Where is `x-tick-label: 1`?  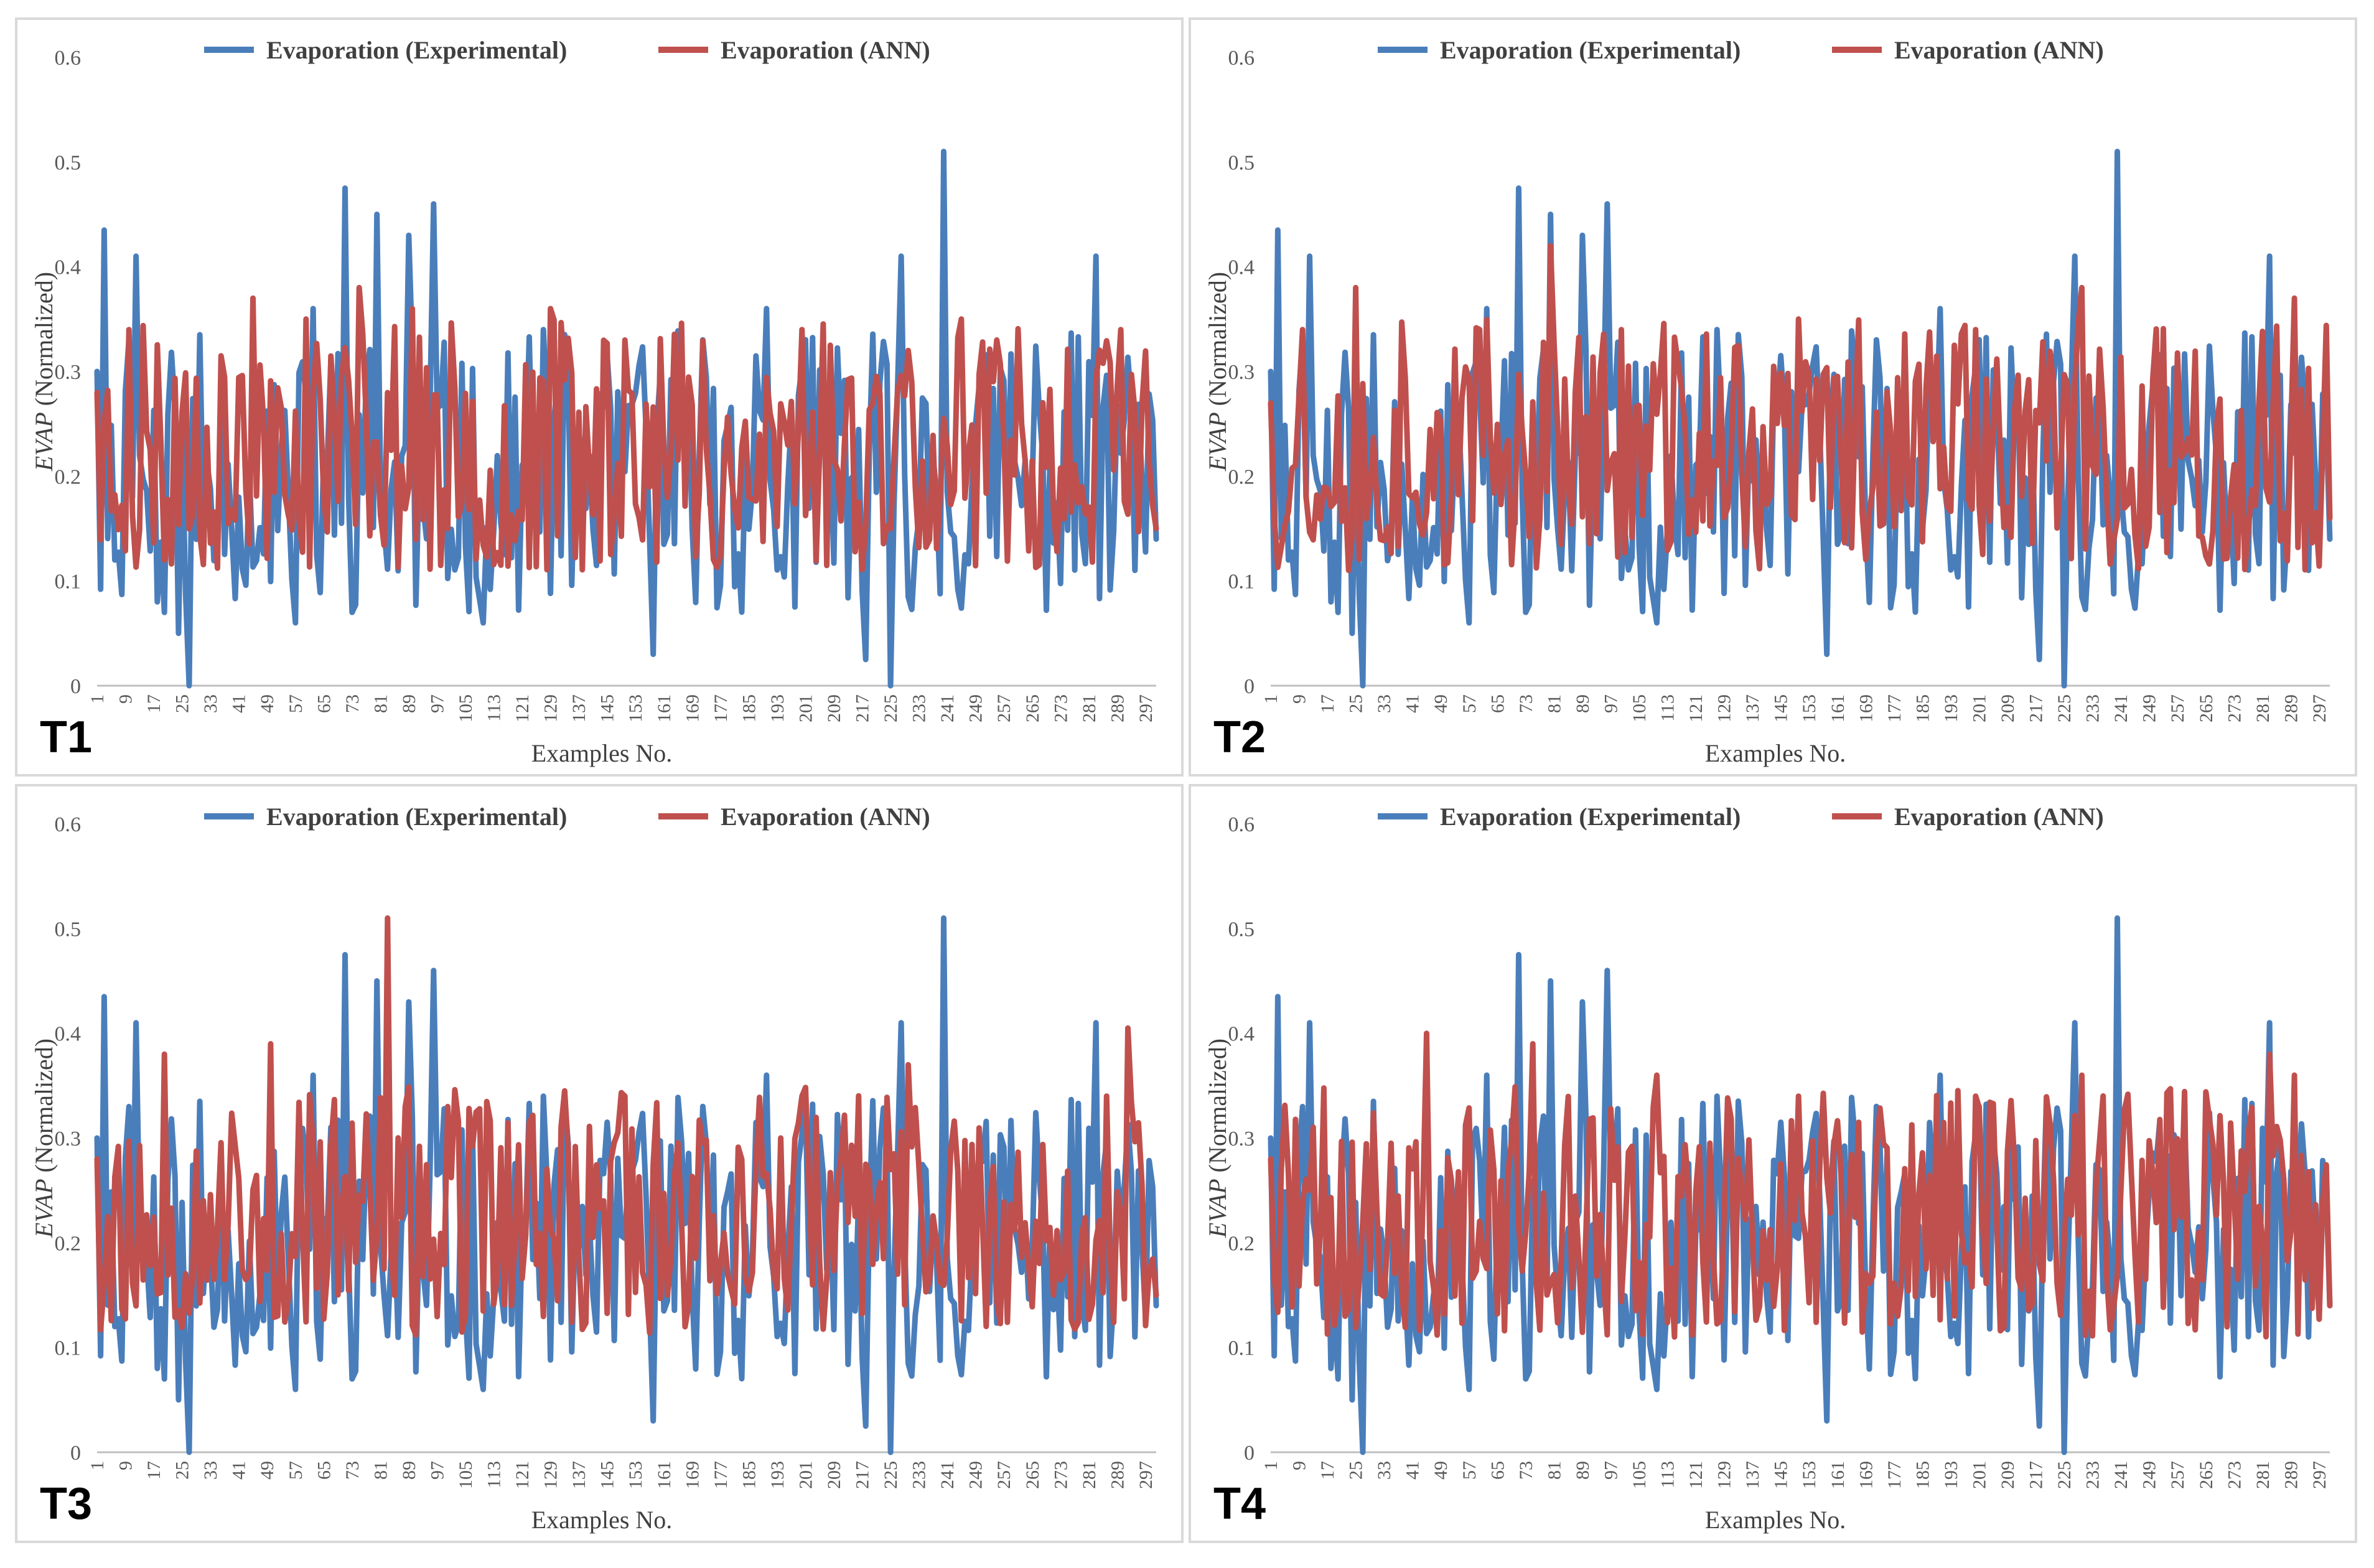
x-tick-label: 1 is located at coordinates (97, 1466).